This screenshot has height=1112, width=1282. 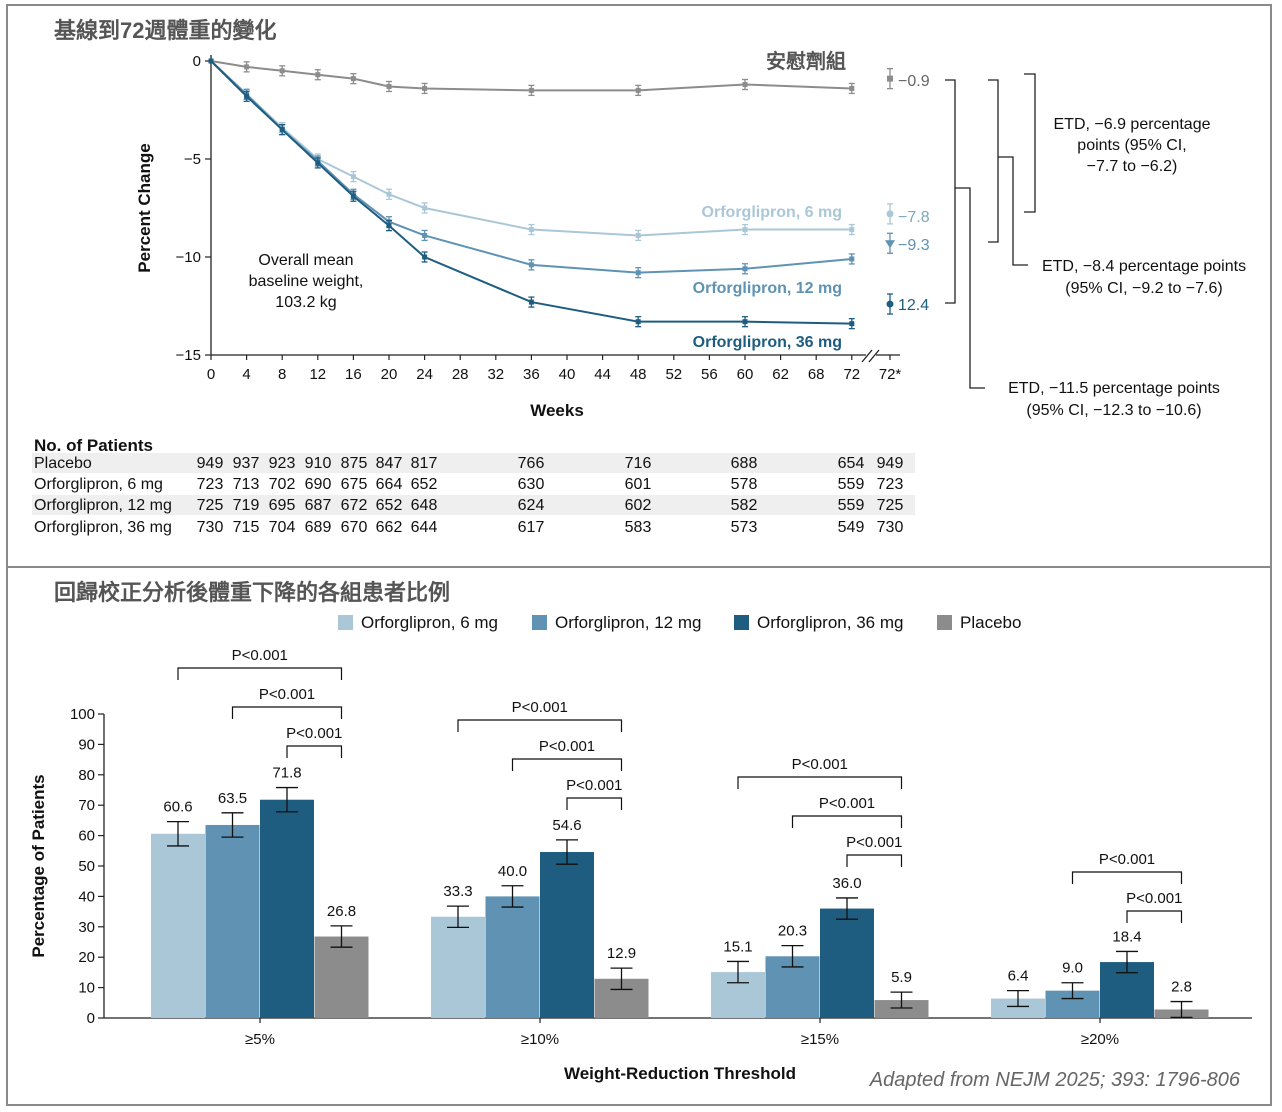 What do you see at coordinates (389, 484) in the screenshot?
I see `table-cell: 664` at bounding box center [389, 484].